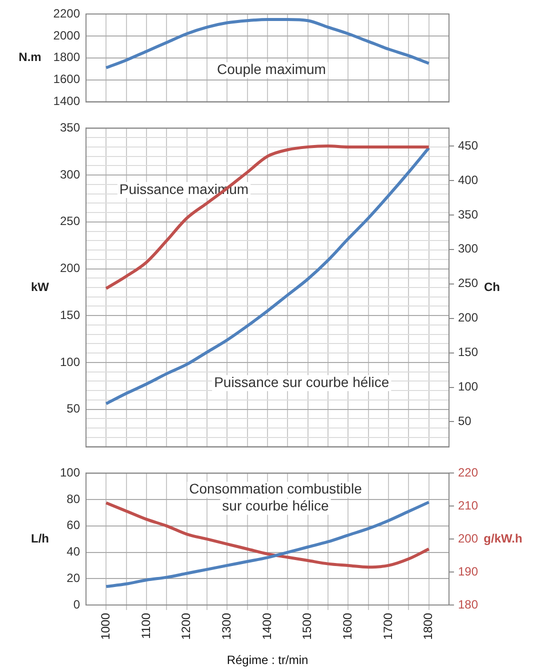 This screenshot has width=533, height=672. I want to click on x-tick-label: 1000, so click(105, 626).